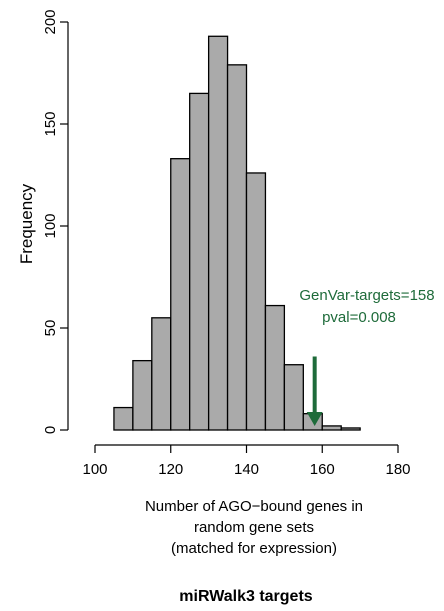  What do you see at coordinates (50, 225) in the screenshot?
I see `y-tick-label: 100` at bounding box center [50, 225].